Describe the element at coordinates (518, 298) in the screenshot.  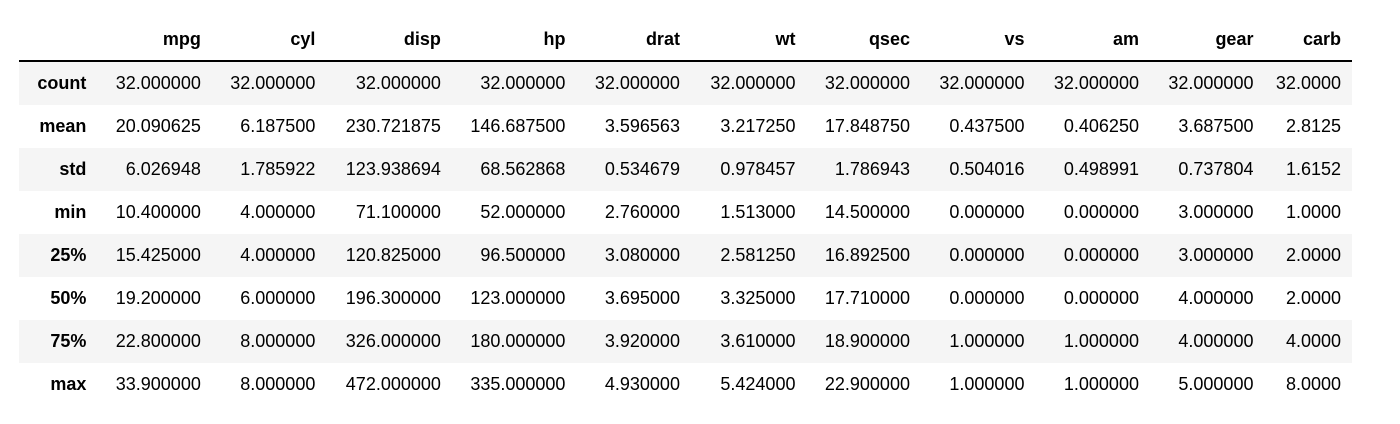
I see `table-cell: 123.000000` at that location.